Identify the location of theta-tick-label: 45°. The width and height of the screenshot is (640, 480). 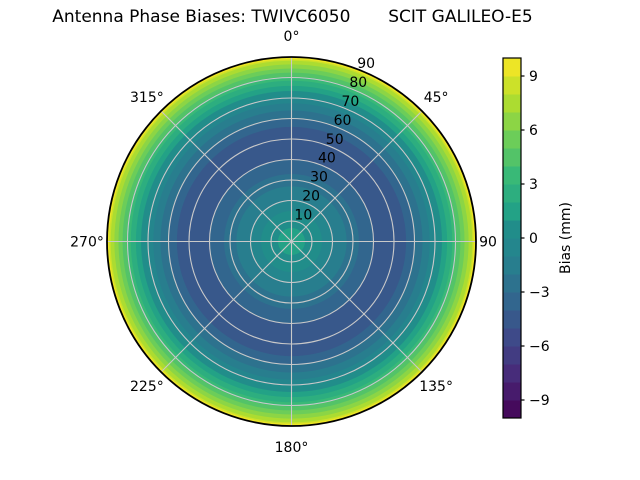
(436, 98).